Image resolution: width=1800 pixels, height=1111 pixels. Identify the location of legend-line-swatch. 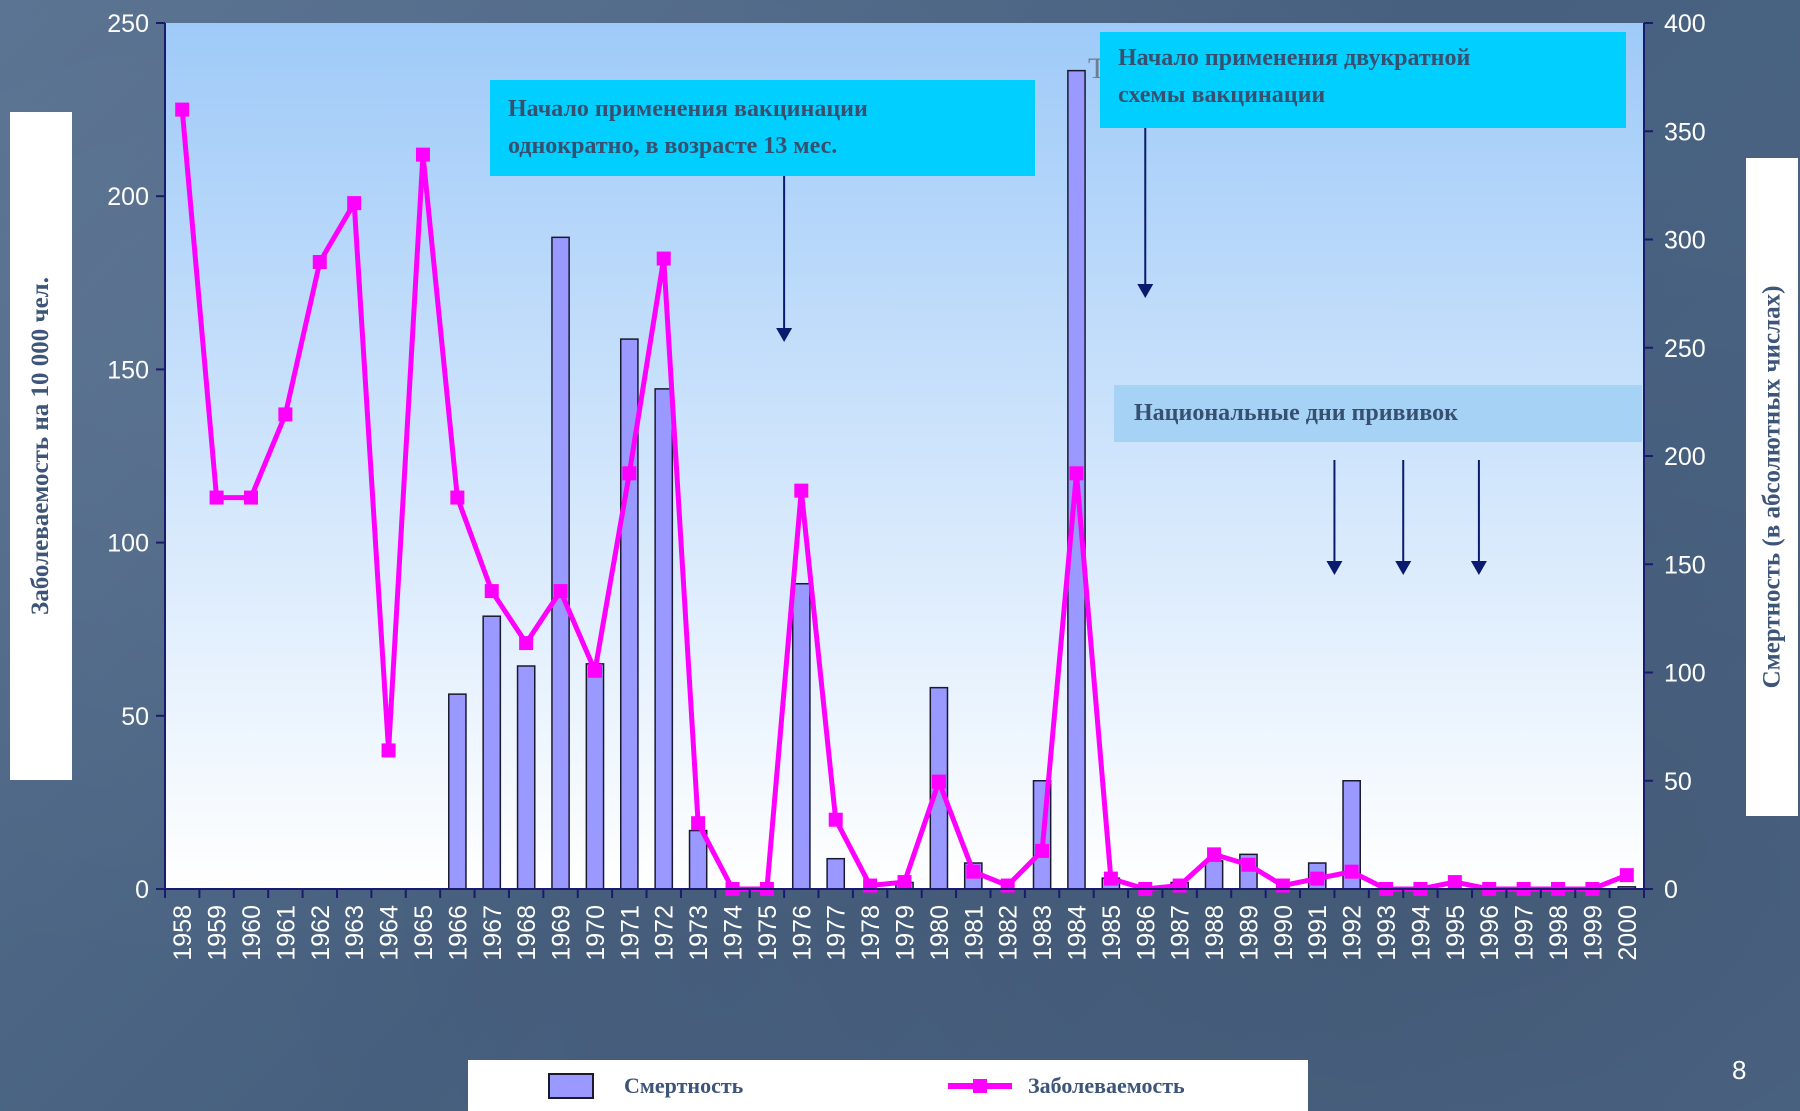
(980, 1086).